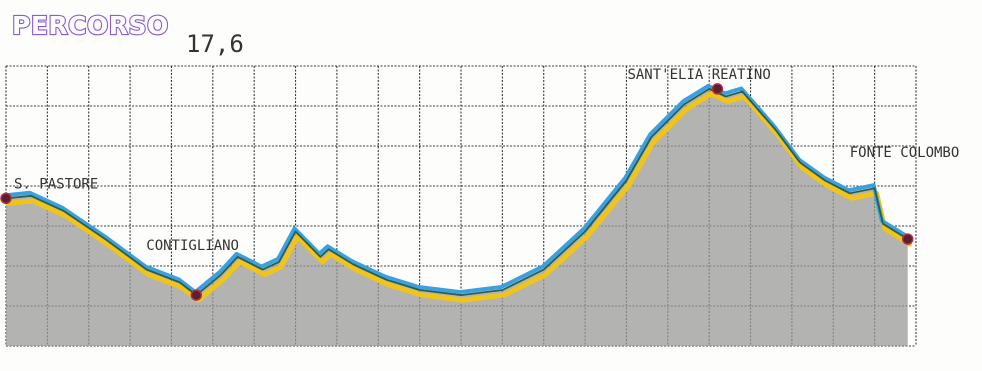 The image size is (982, 371). I want to click on distance-label: 17,6, so click(215, 44).